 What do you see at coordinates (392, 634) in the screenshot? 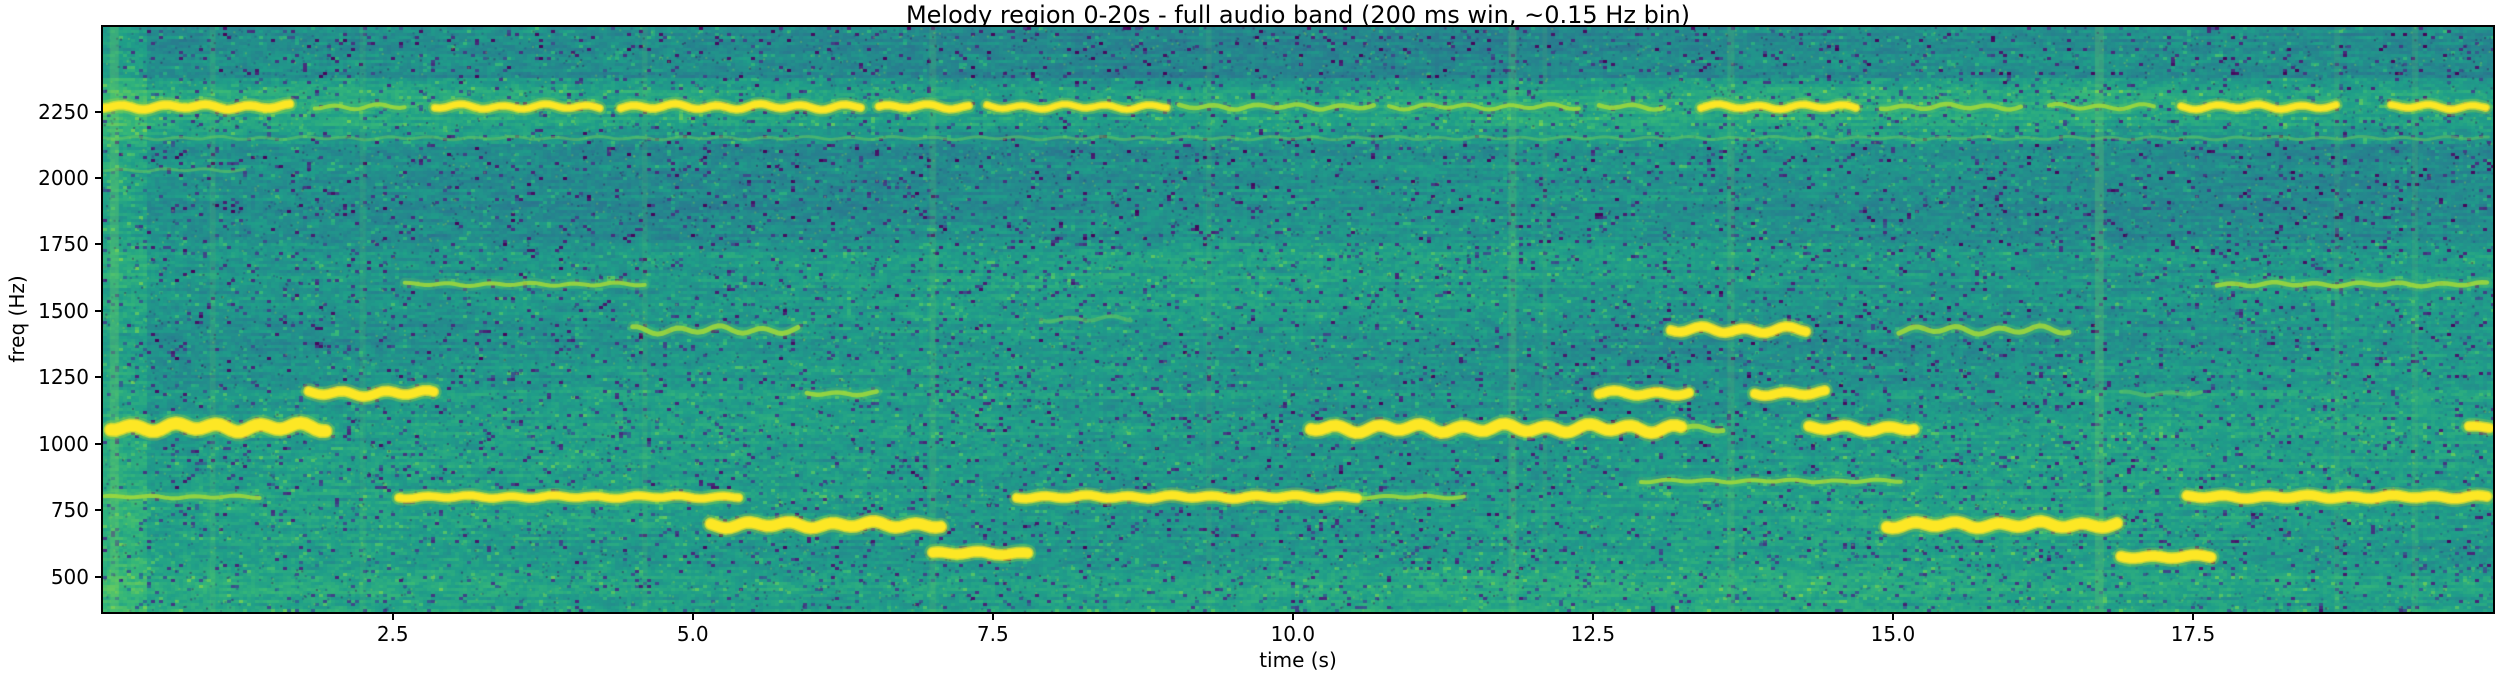
I see `x-tick-label: 2.5` at bounding box center [392, 634].